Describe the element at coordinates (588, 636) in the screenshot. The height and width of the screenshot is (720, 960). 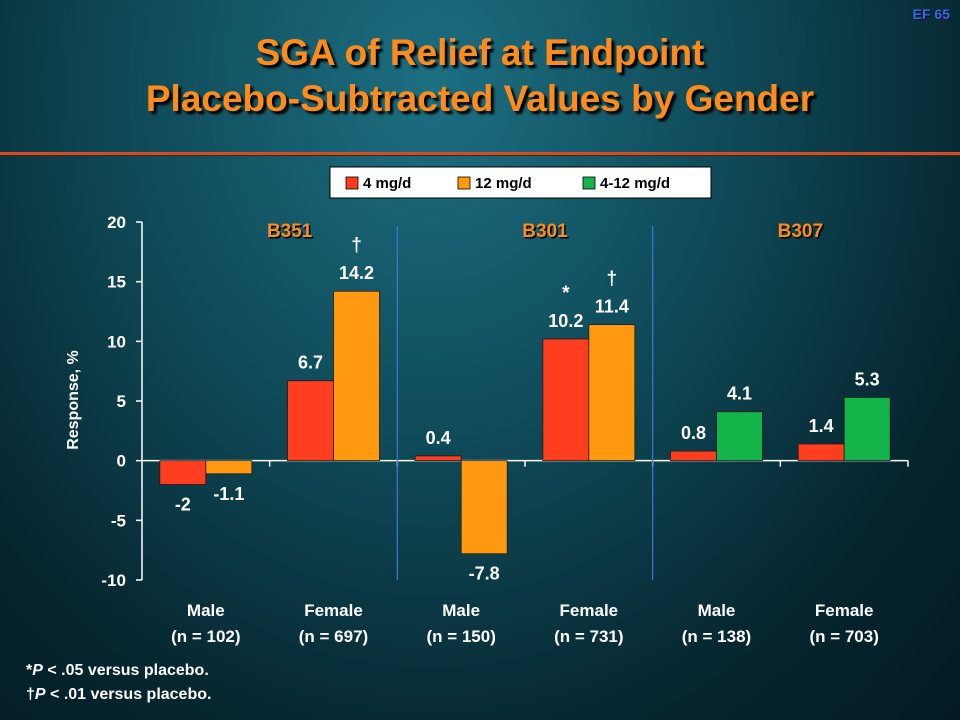
I see `x-category-n: (n = 731)` at that location.